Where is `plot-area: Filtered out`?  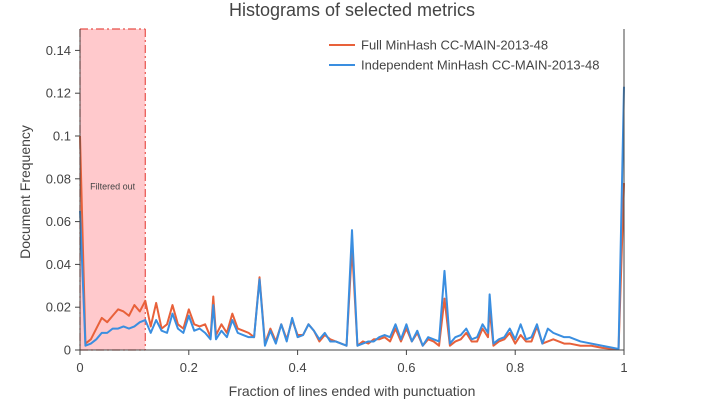 plot-area: Filtered out is located at coordinates (112, 189).